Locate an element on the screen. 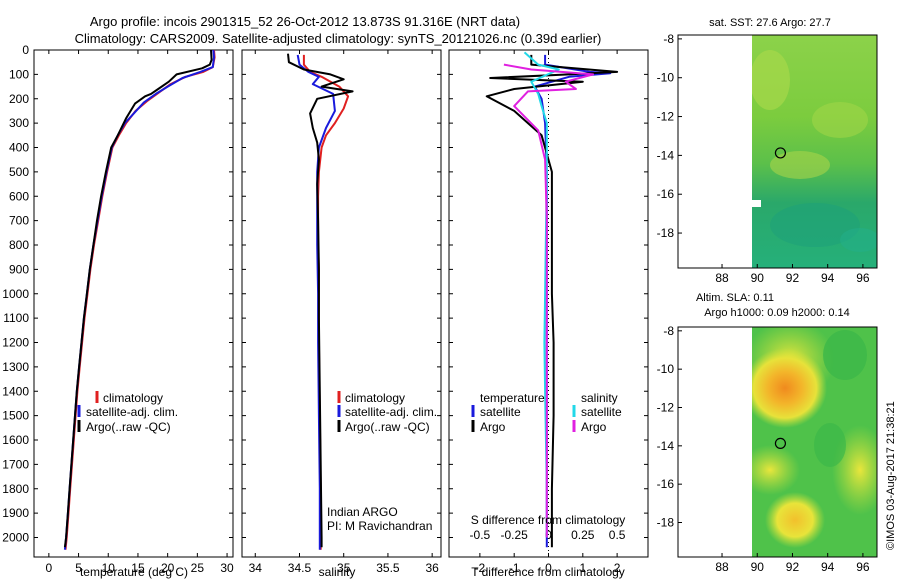 The width and height of the screenshot is (900, 580). sst-cool-patch is located at coordinates (858, 240).